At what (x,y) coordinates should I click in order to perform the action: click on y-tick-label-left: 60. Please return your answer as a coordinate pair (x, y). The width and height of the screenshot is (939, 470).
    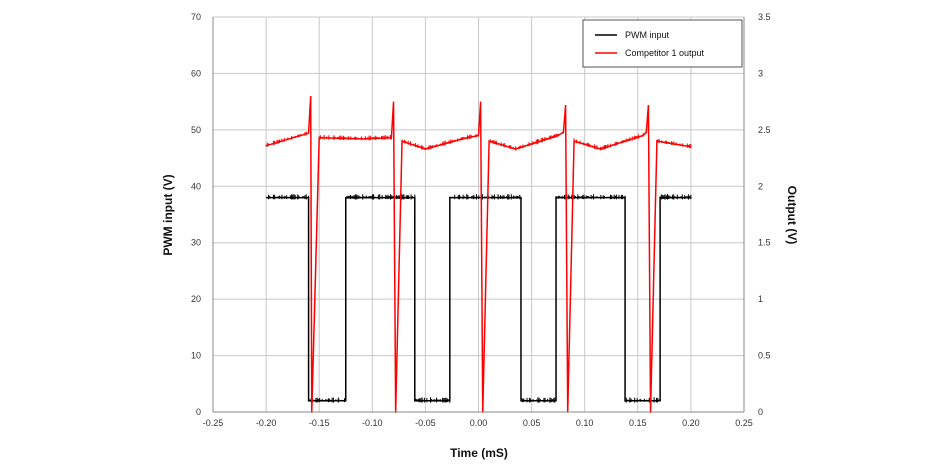
    Looking at the image, I should click on (196, 73).